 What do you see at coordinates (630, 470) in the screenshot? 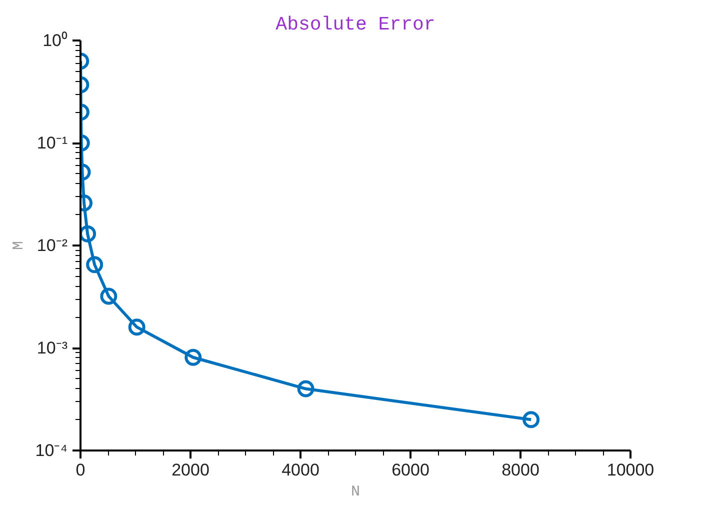
I see `x-tick-label: 10000` at bounding box center [630, 470].